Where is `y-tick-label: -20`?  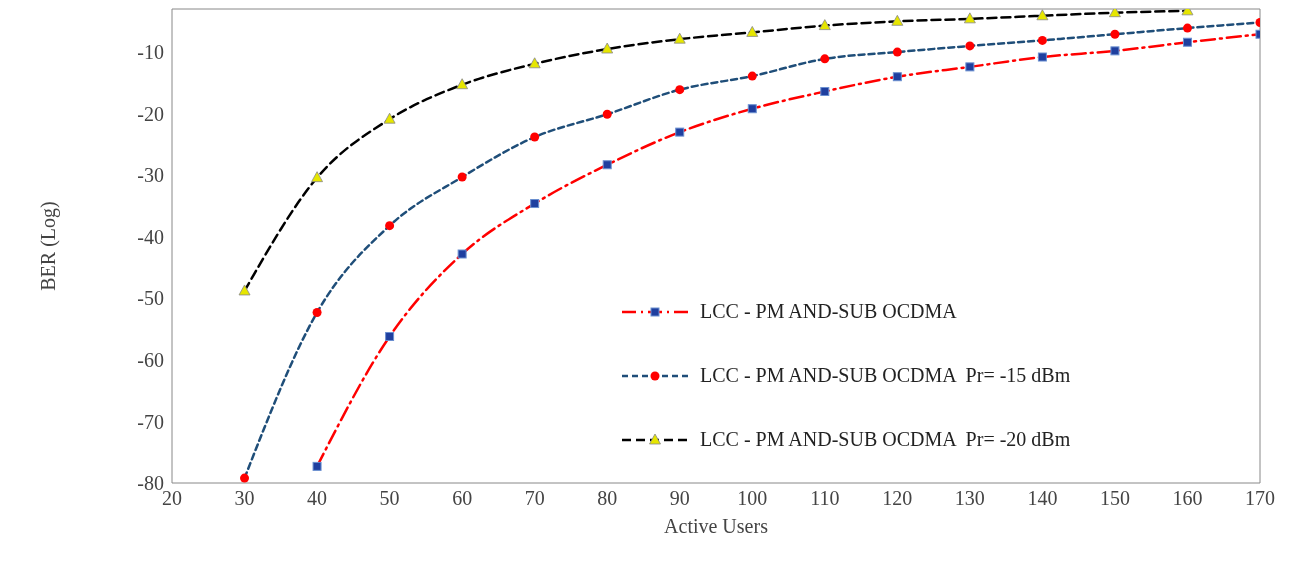
y-tick-label: -20 is located at coordinates (150, 113).